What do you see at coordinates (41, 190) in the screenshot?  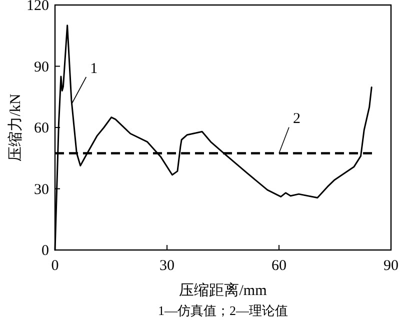 I see `y-tick-label: 30` at bounding box center [41, 190].